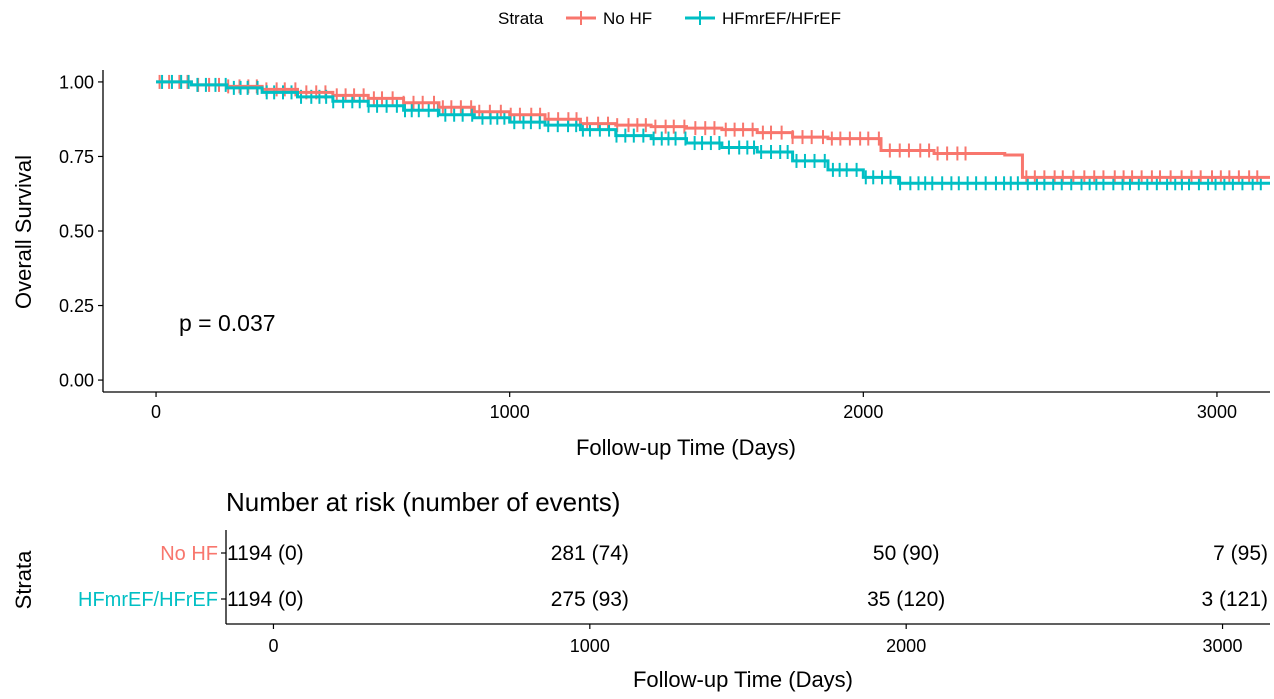  I want to click on p-value: p = 0.037, so click(227, 323).